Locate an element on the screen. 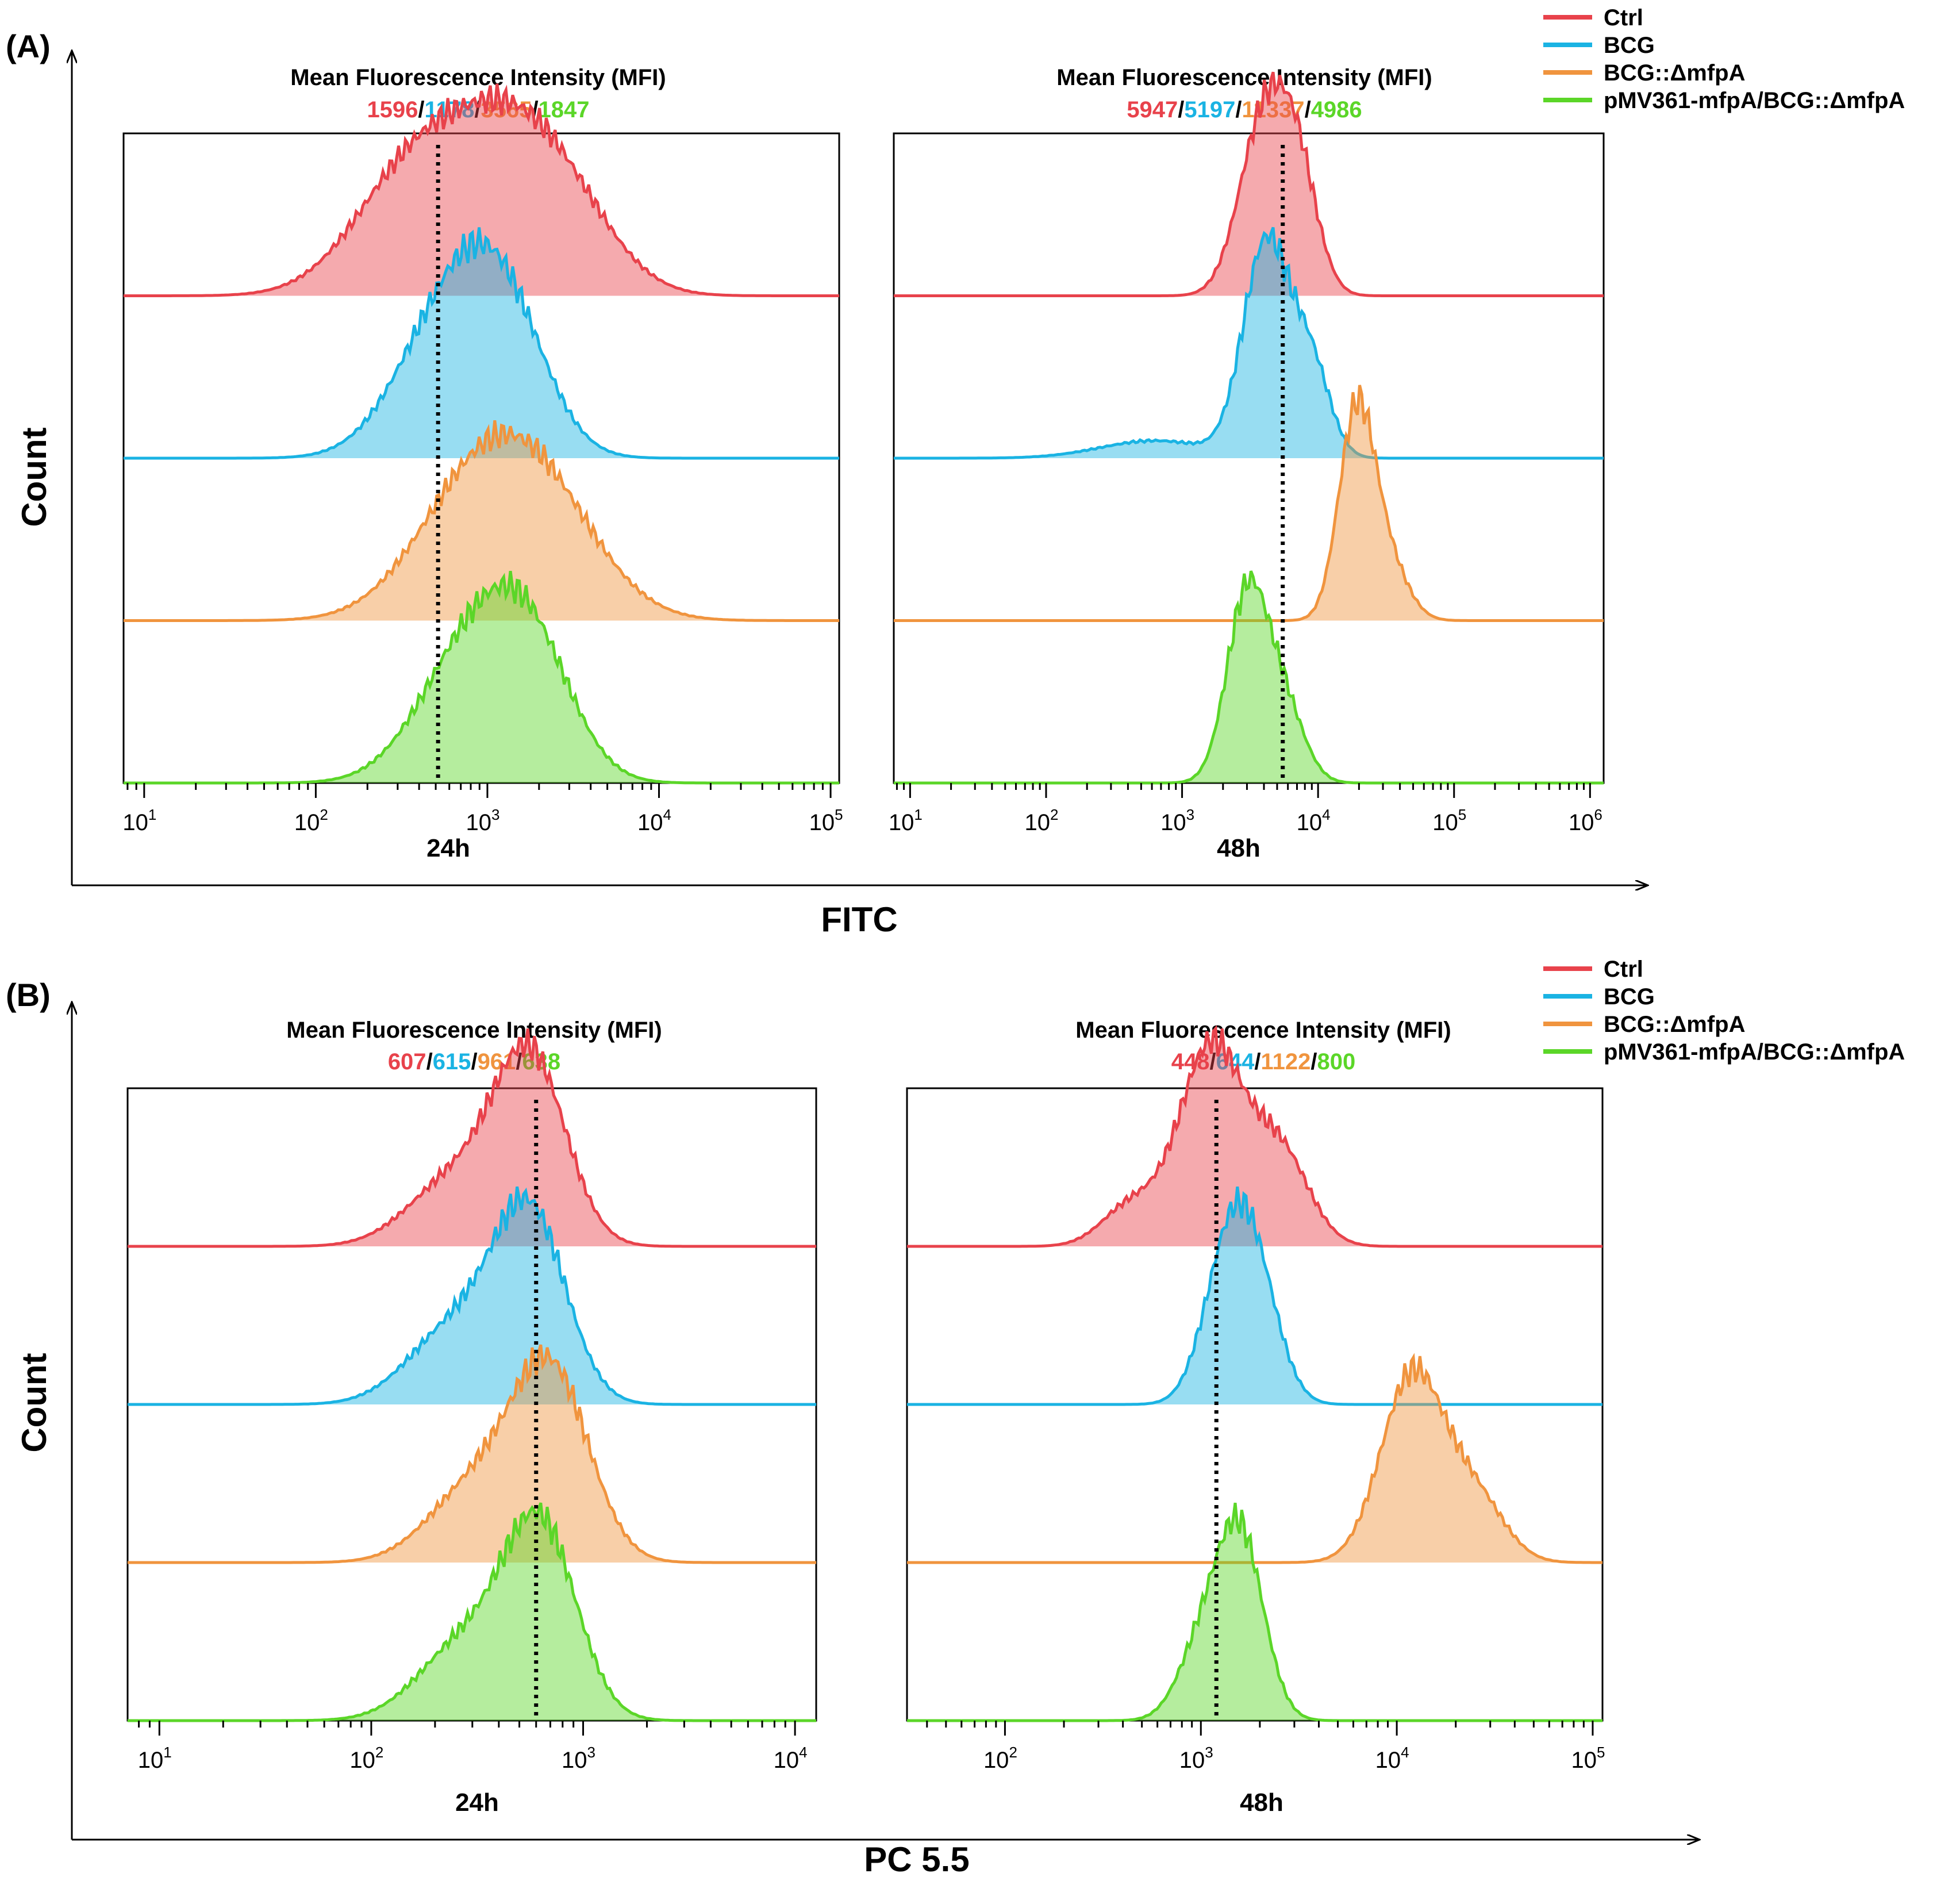 The height and width of the screenshot is (1877, 1960). panel-b-xlabel: PC 5.5 is located at coordinates (917, 1859).